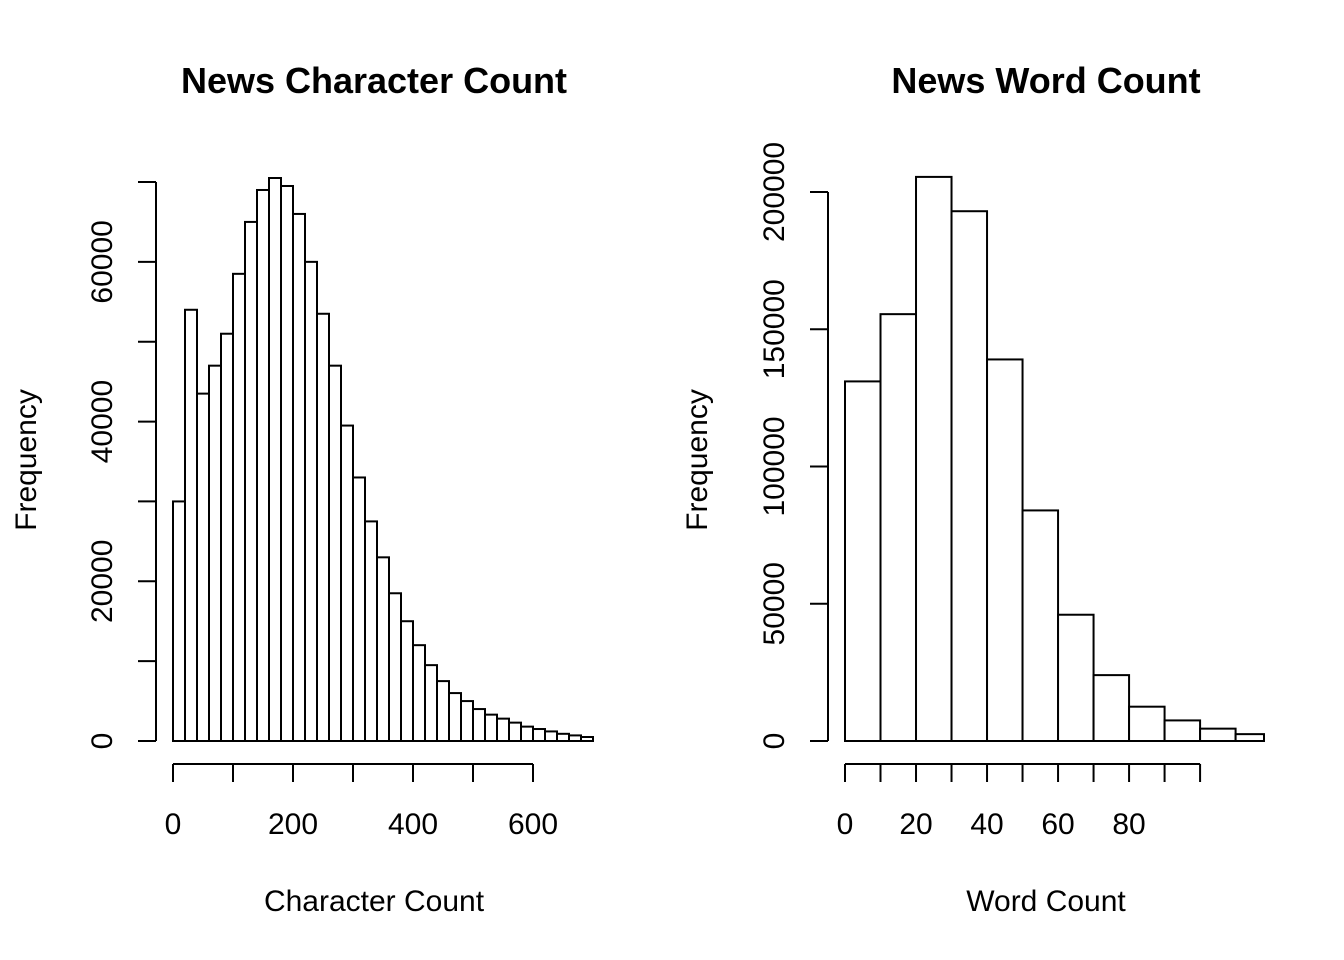 The height and width of the screenshot is (960, 1344). Describe the element at coordinates (793, 446) in the screenshot. I see `y-axis: 0 50000 100000 150000 200000` at that location.